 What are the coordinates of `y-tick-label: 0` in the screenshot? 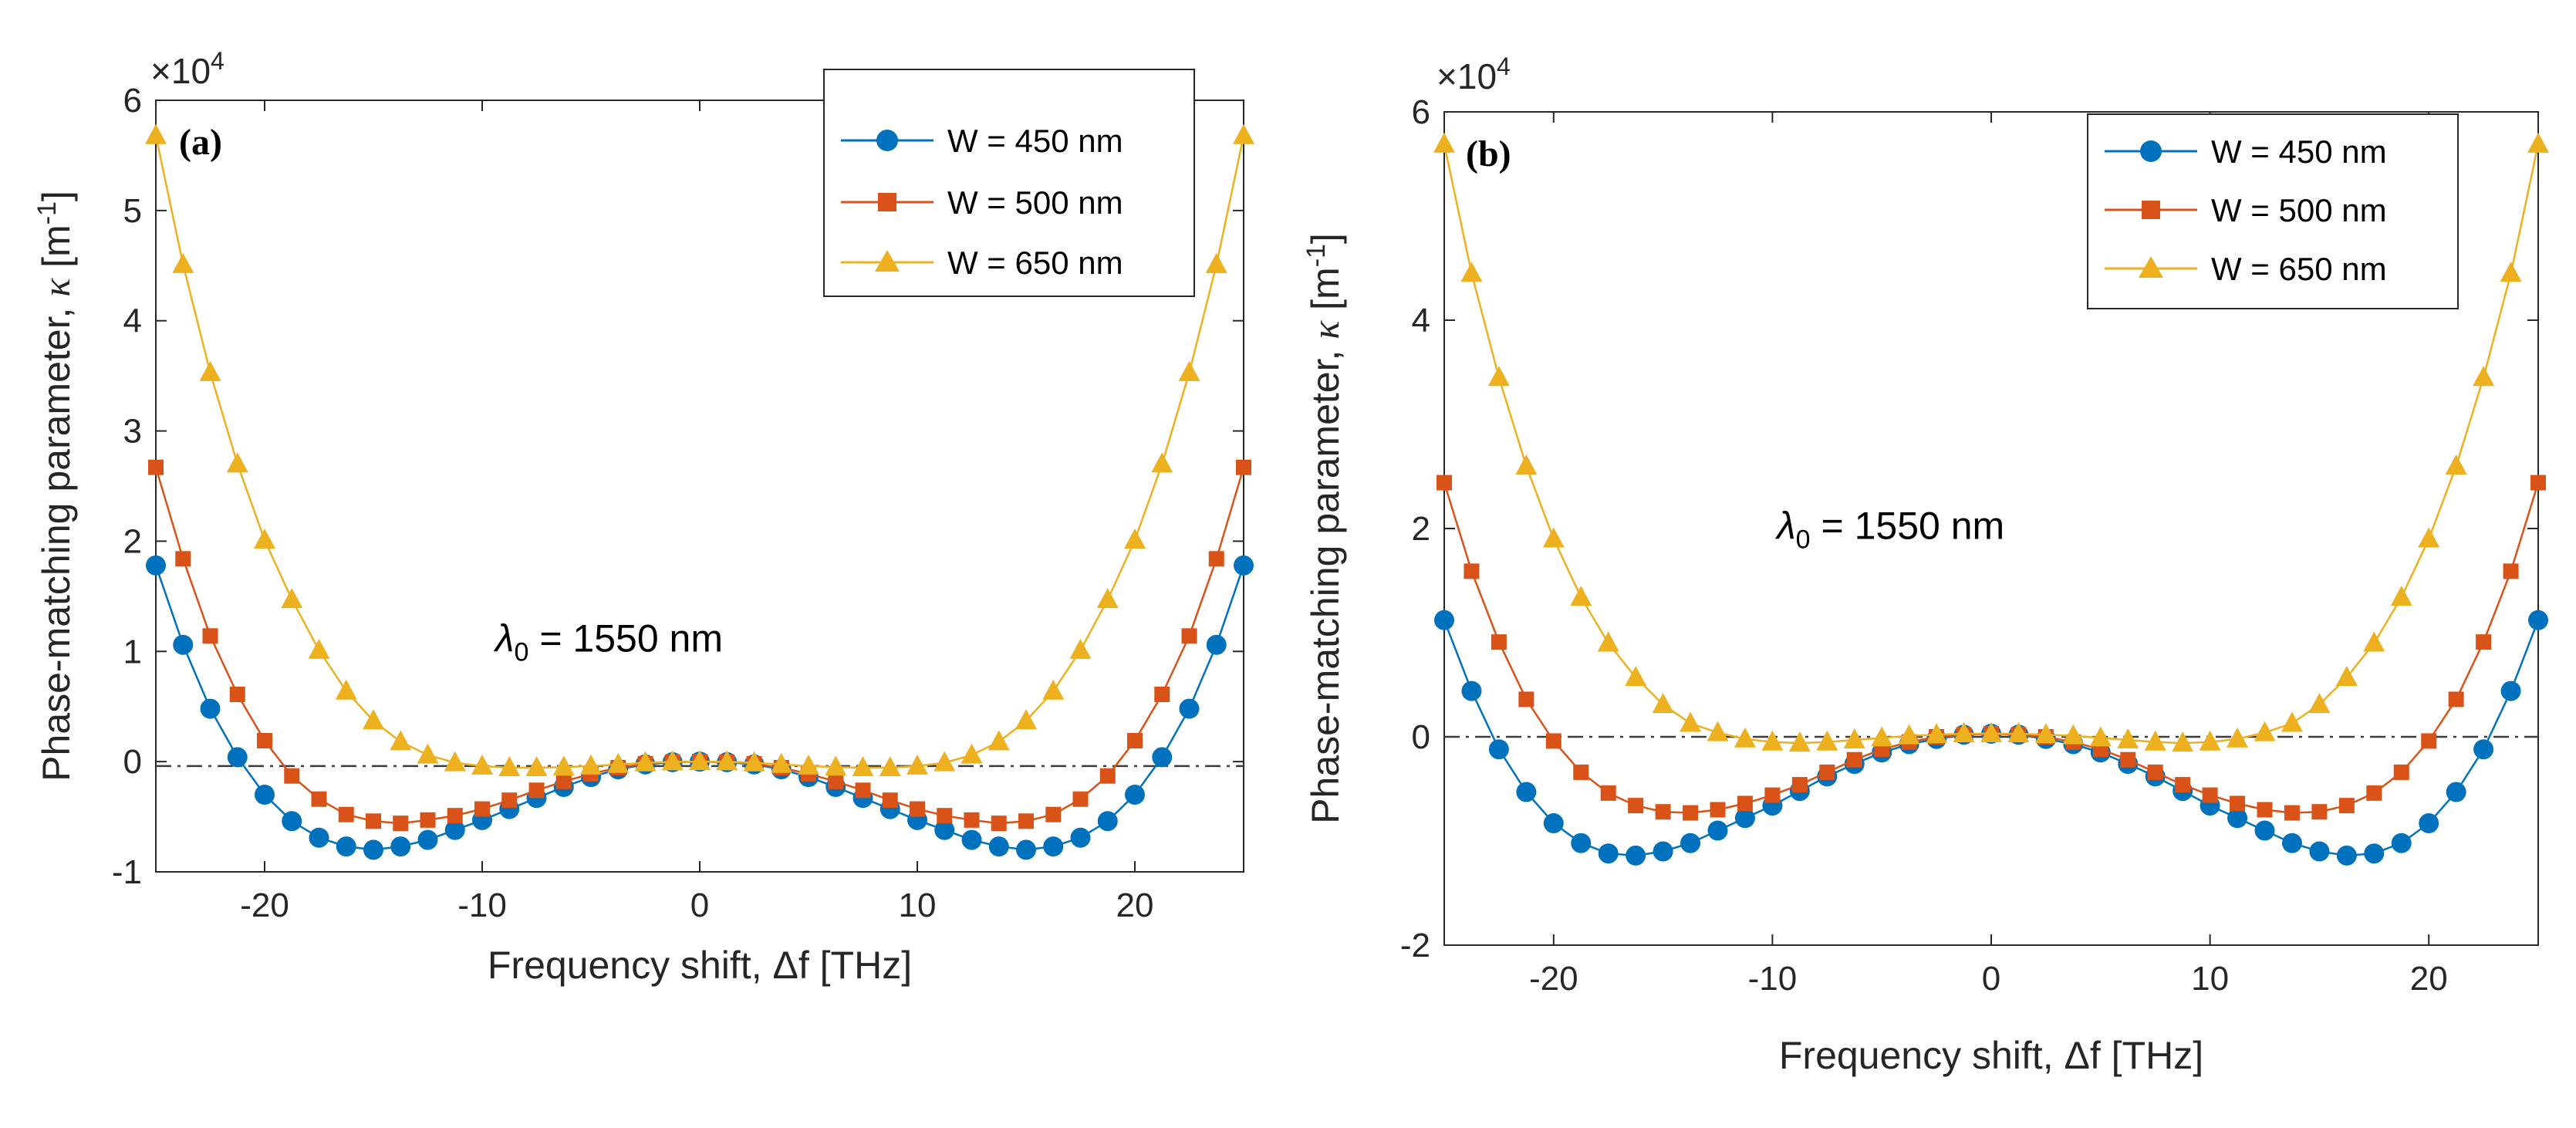 It's located at (1421, 737).